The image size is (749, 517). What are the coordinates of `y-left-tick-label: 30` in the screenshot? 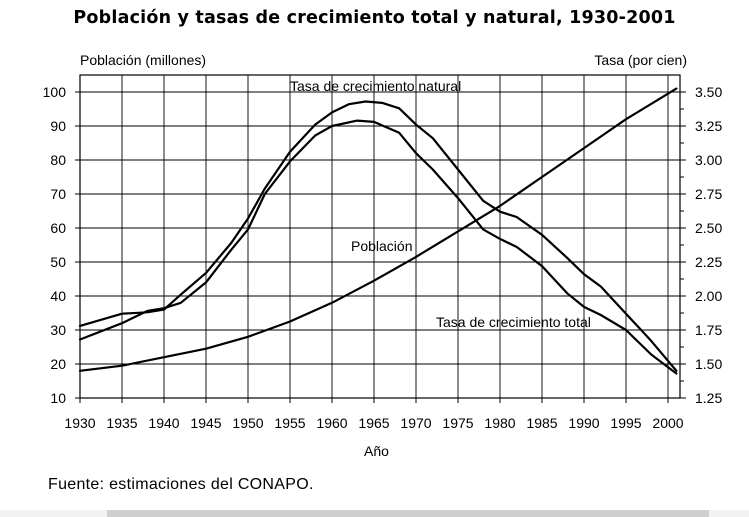 It's located at (58, 330).